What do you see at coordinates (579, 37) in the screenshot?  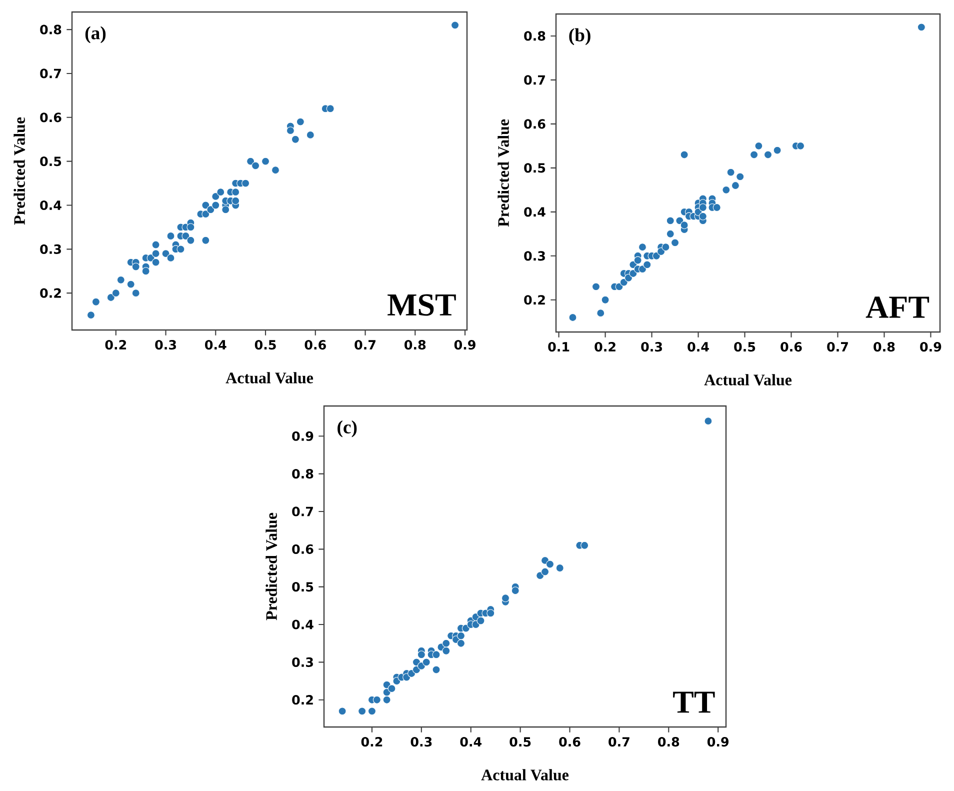 I see `annotation: (b)` at bounding box center [579, 37].